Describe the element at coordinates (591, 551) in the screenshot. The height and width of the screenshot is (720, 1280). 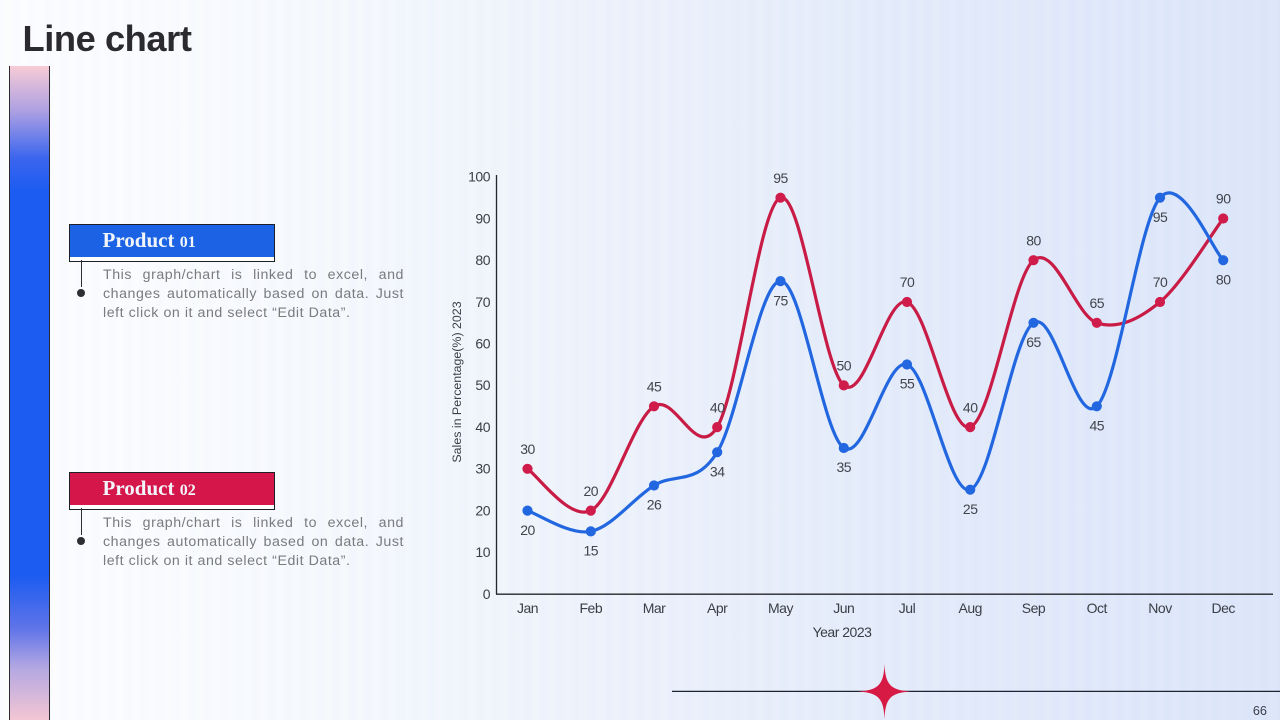
I see `svg-text: 15` at that location.